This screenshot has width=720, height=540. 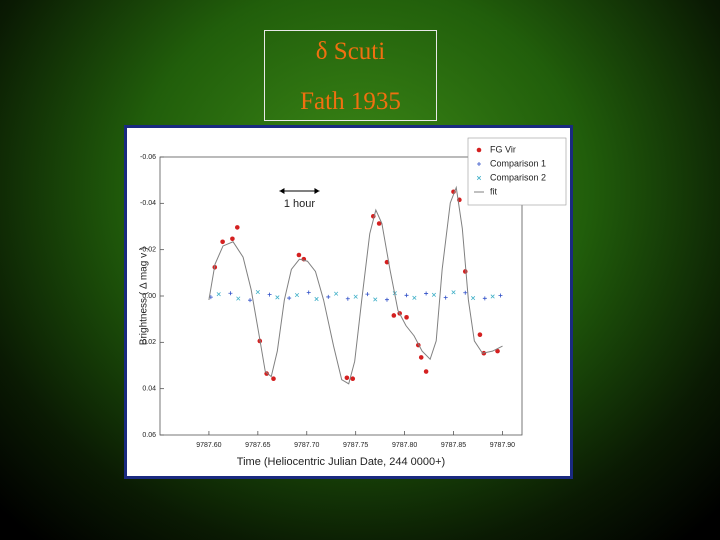 I want to click on slide-title: δ Scuti, so click(x=350, y=51).